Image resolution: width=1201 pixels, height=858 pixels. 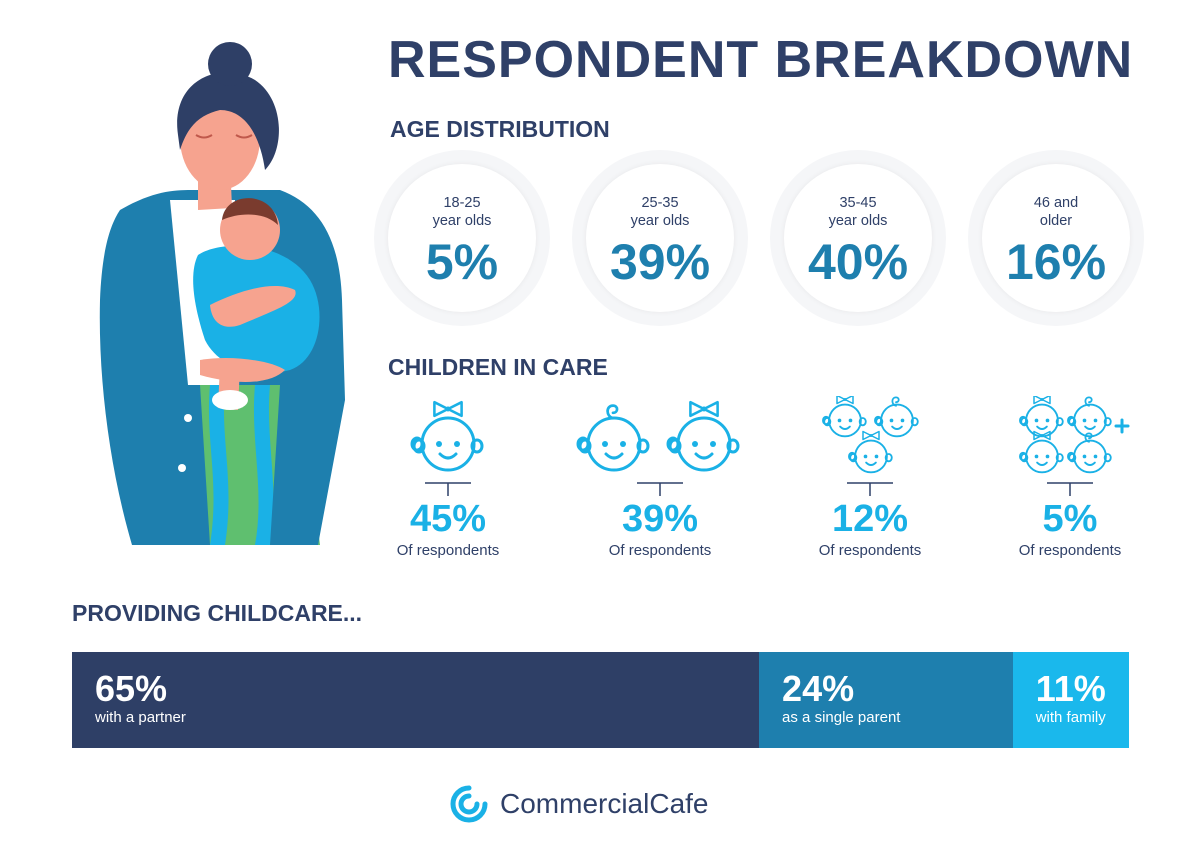 What do you see at coordinates (498, 367) in the screenshot?
I see `children-in-care-heading: CHILDREN IN CARE` at bounding box center [498, 367].